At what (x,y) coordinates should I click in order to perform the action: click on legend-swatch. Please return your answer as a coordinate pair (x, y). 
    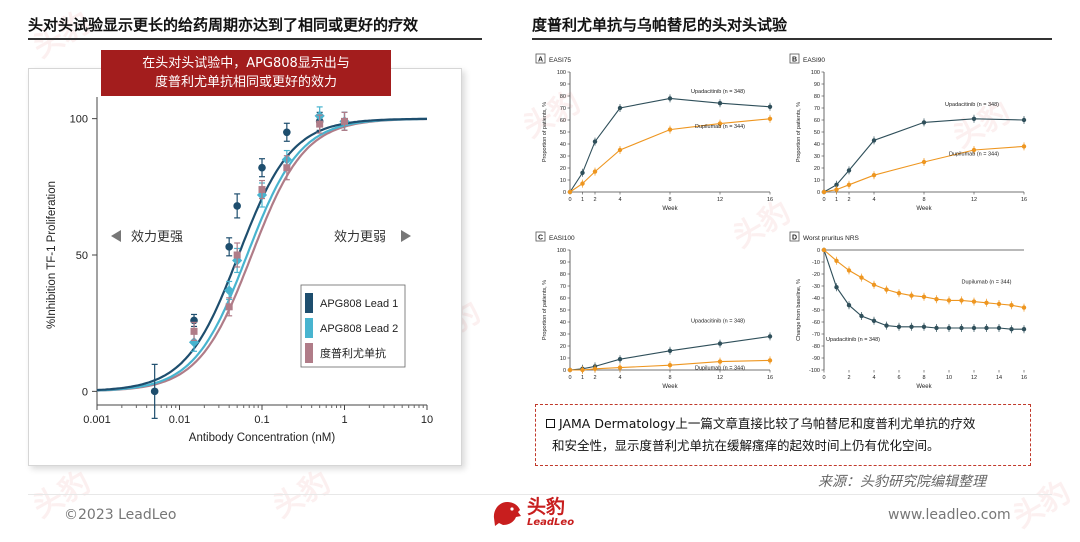
    Looking at the image, I should click on (309, 353).